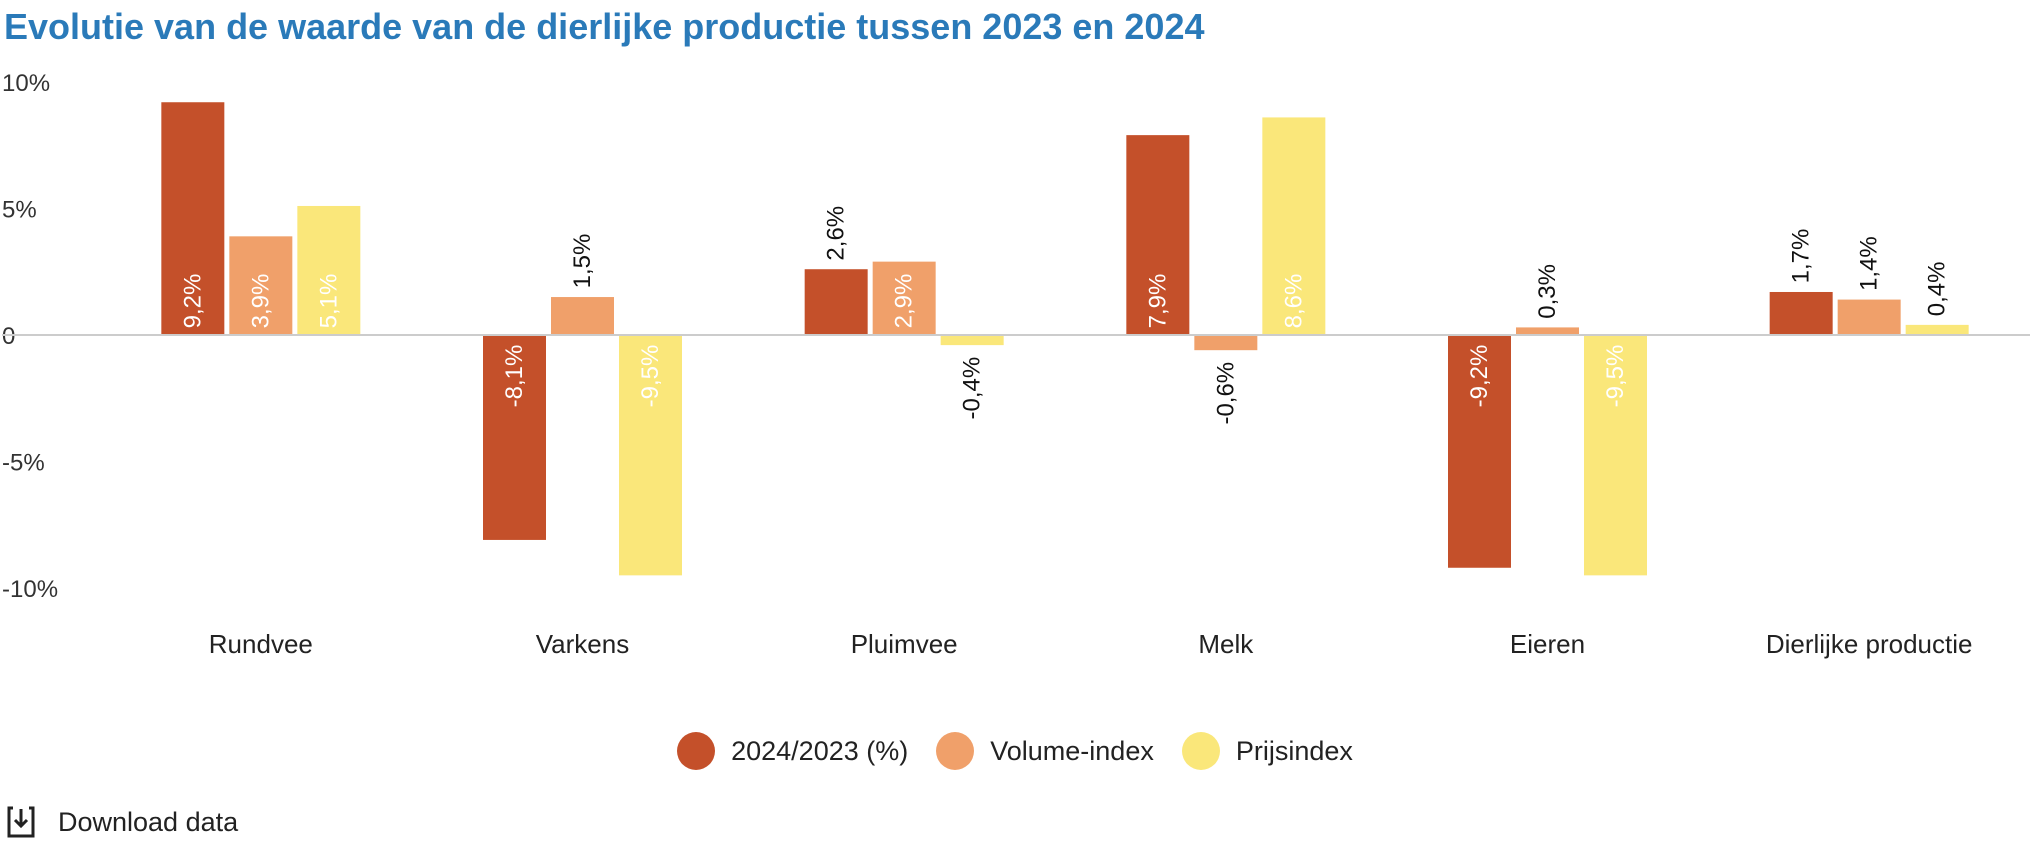  What do you see at coordinates (1225, 393) in the screenshot?
I see `data-label: -0,6%` at bounding box center [1225, 393].